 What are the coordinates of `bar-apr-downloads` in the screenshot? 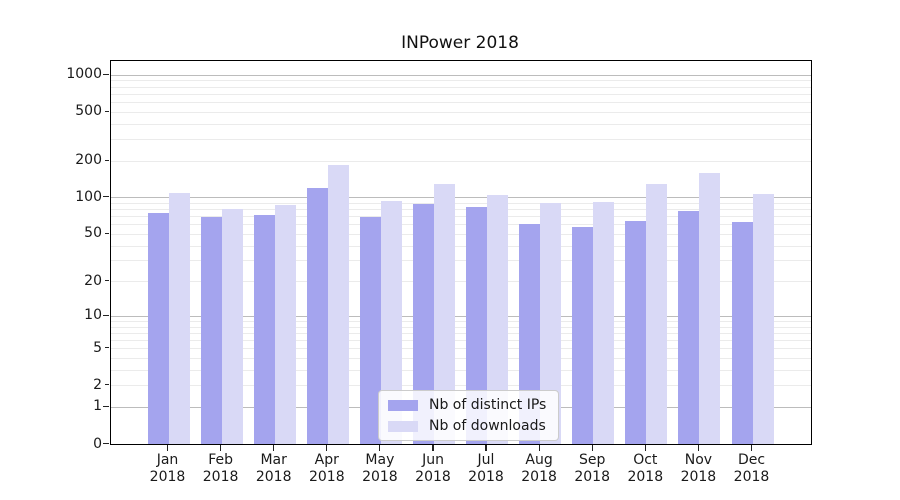 It's located at (338, 304).